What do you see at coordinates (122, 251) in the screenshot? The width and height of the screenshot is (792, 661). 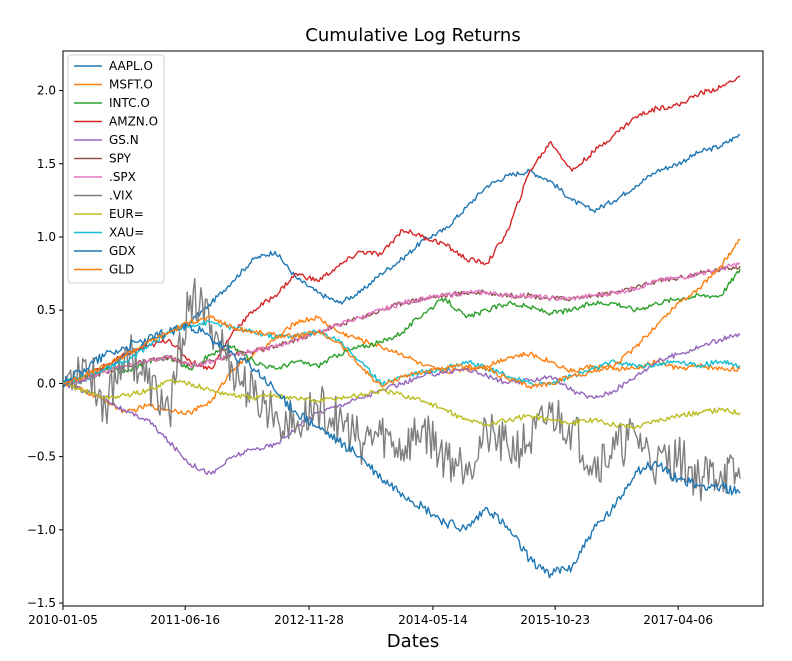 I see `legend-label: GDX` at bounding box center [122, 251].